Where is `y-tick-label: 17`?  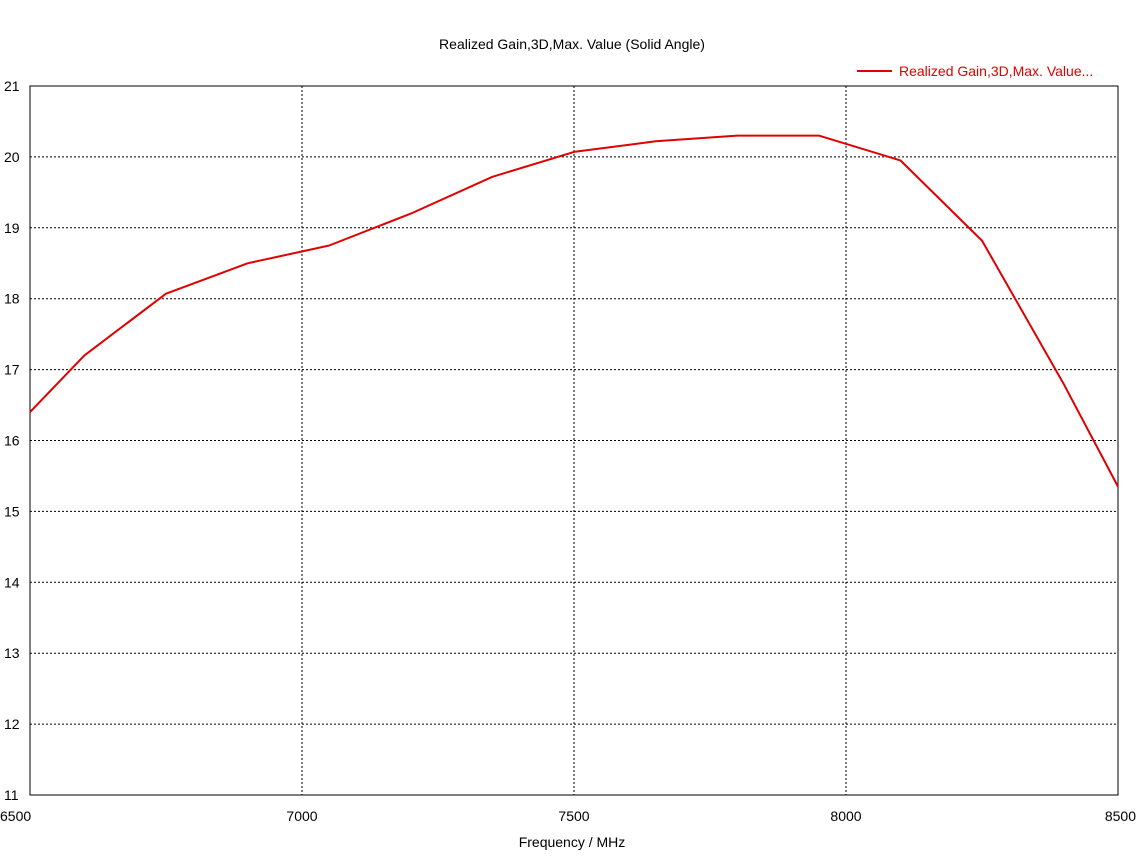 y-tick-label: 17 is located at coordinates (12, 370).